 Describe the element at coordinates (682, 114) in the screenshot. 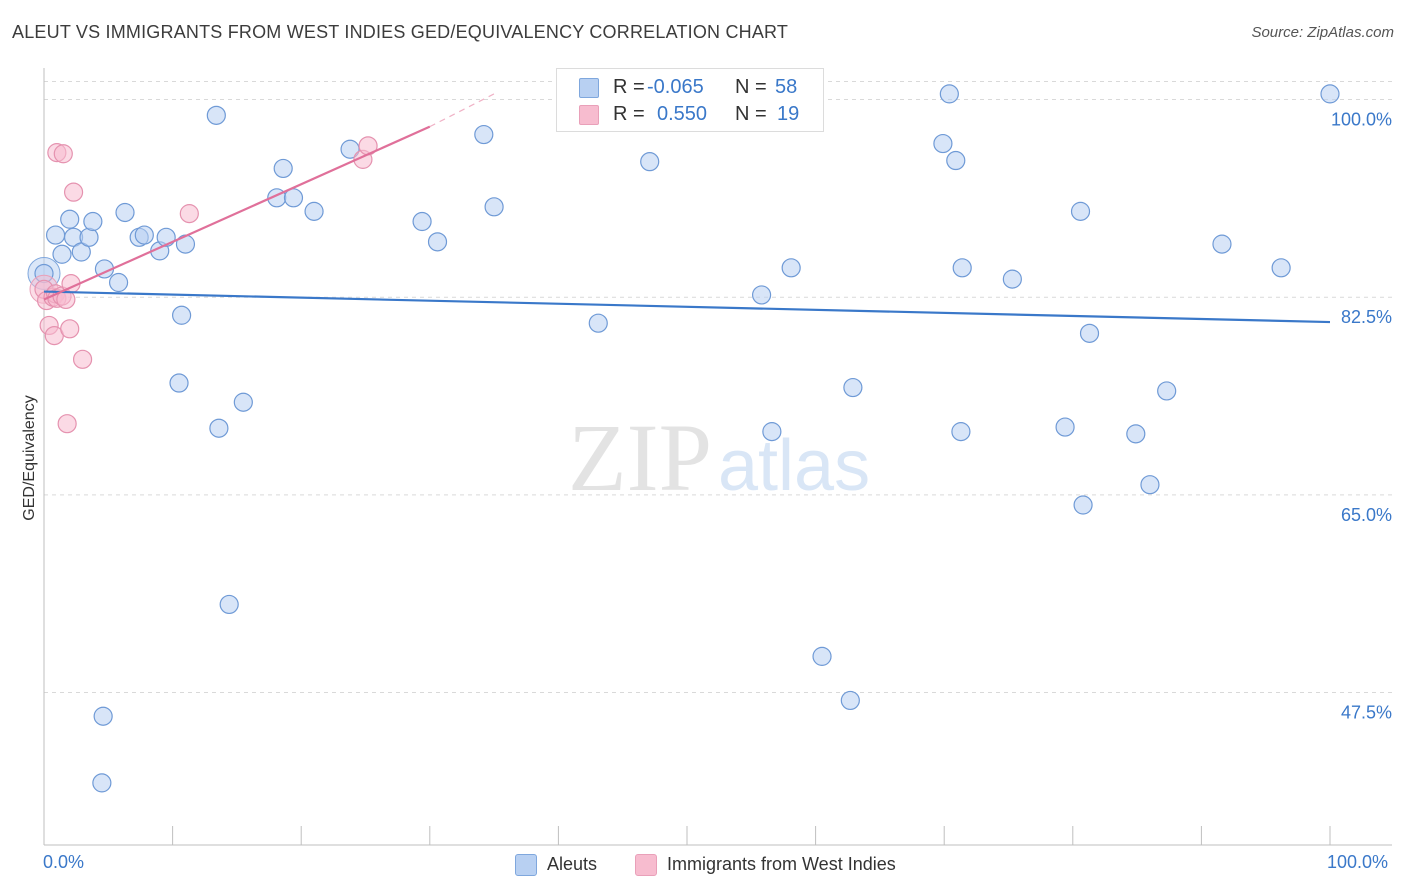

I see `legend-r-value: 0.550` at that location.